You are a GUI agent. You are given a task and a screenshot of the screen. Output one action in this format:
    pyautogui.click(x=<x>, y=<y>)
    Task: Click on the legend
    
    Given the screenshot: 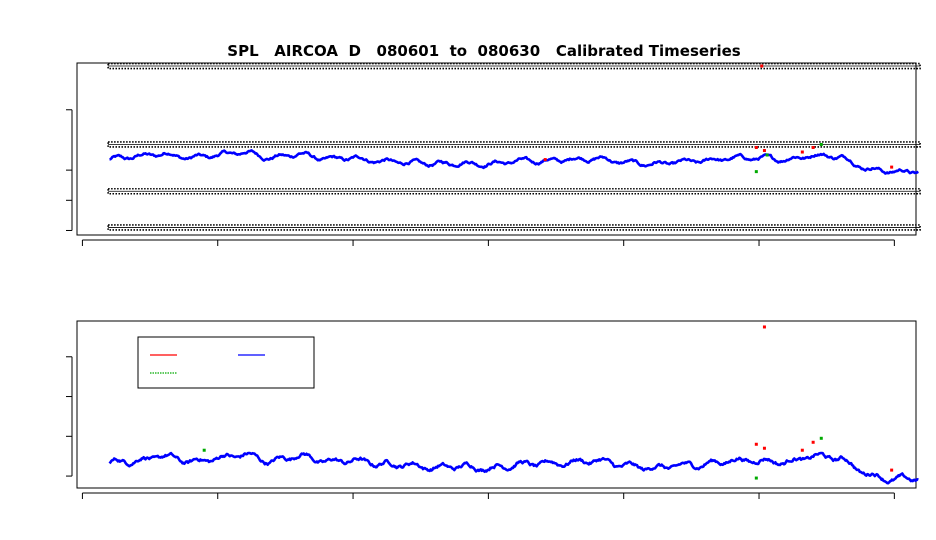 What is the action you would take?
    pyautogui.click(x=226, y=362)
    